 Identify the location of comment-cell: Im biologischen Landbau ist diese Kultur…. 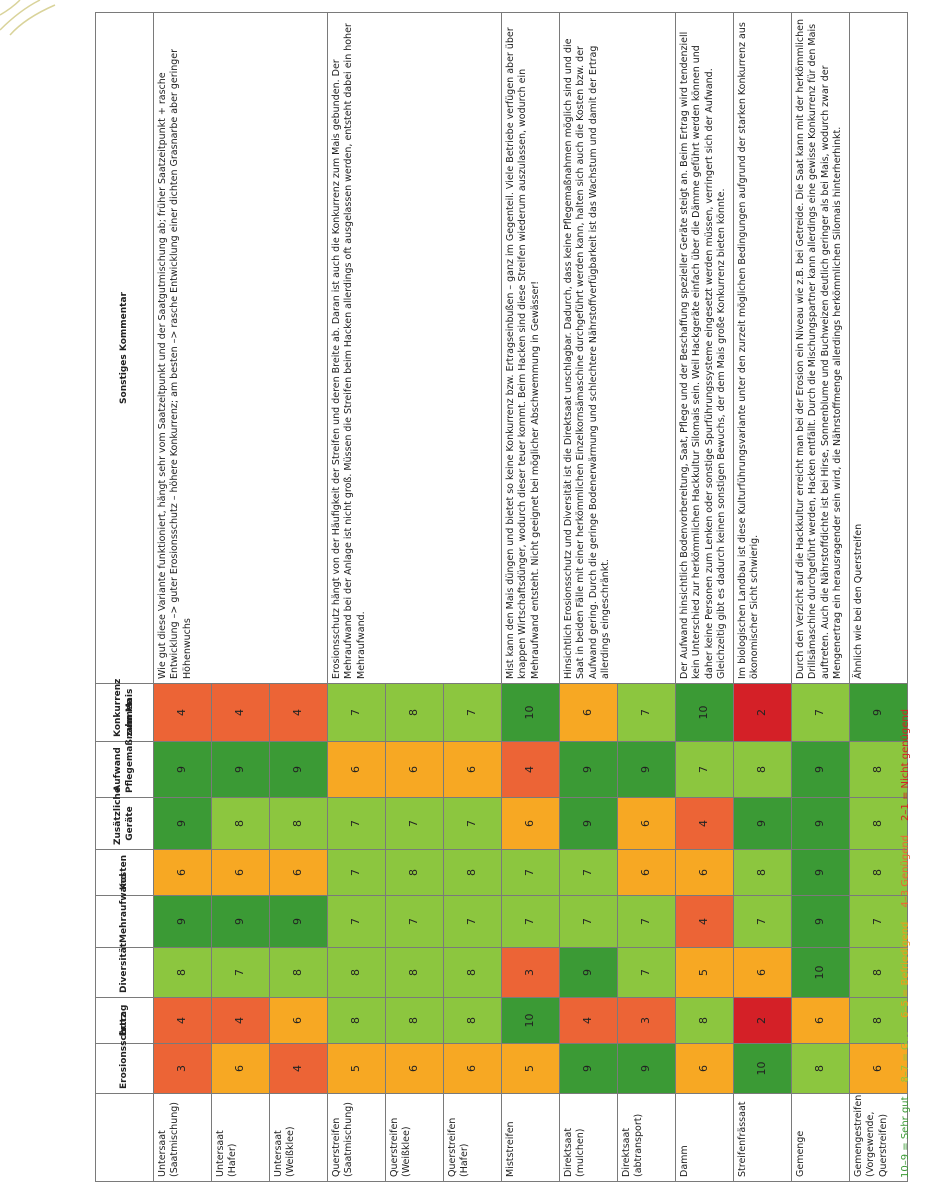
(762, 348).